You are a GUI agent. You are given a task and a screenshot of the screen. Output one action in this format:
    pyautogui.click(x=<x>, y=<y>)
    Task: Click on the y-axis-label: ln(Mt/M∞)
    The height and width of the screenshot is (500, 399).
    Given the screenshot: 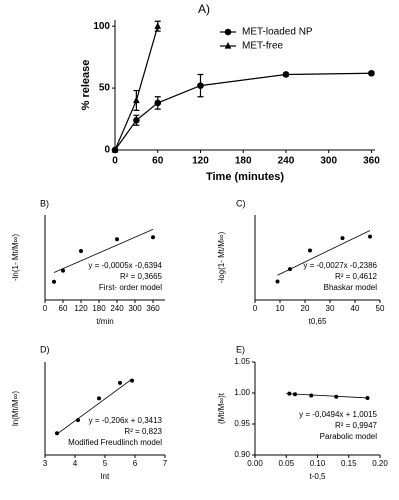 What is the action you would take?
    pyautogui.click(x=15, y=408)
    